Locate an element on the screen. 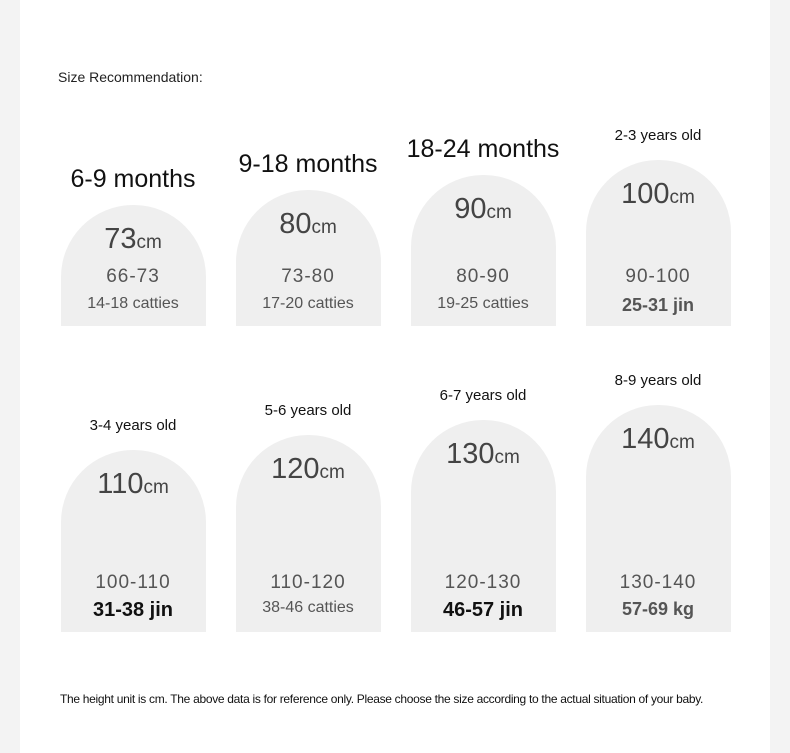  height-label: 120cm is located at coordinates (308, 469).